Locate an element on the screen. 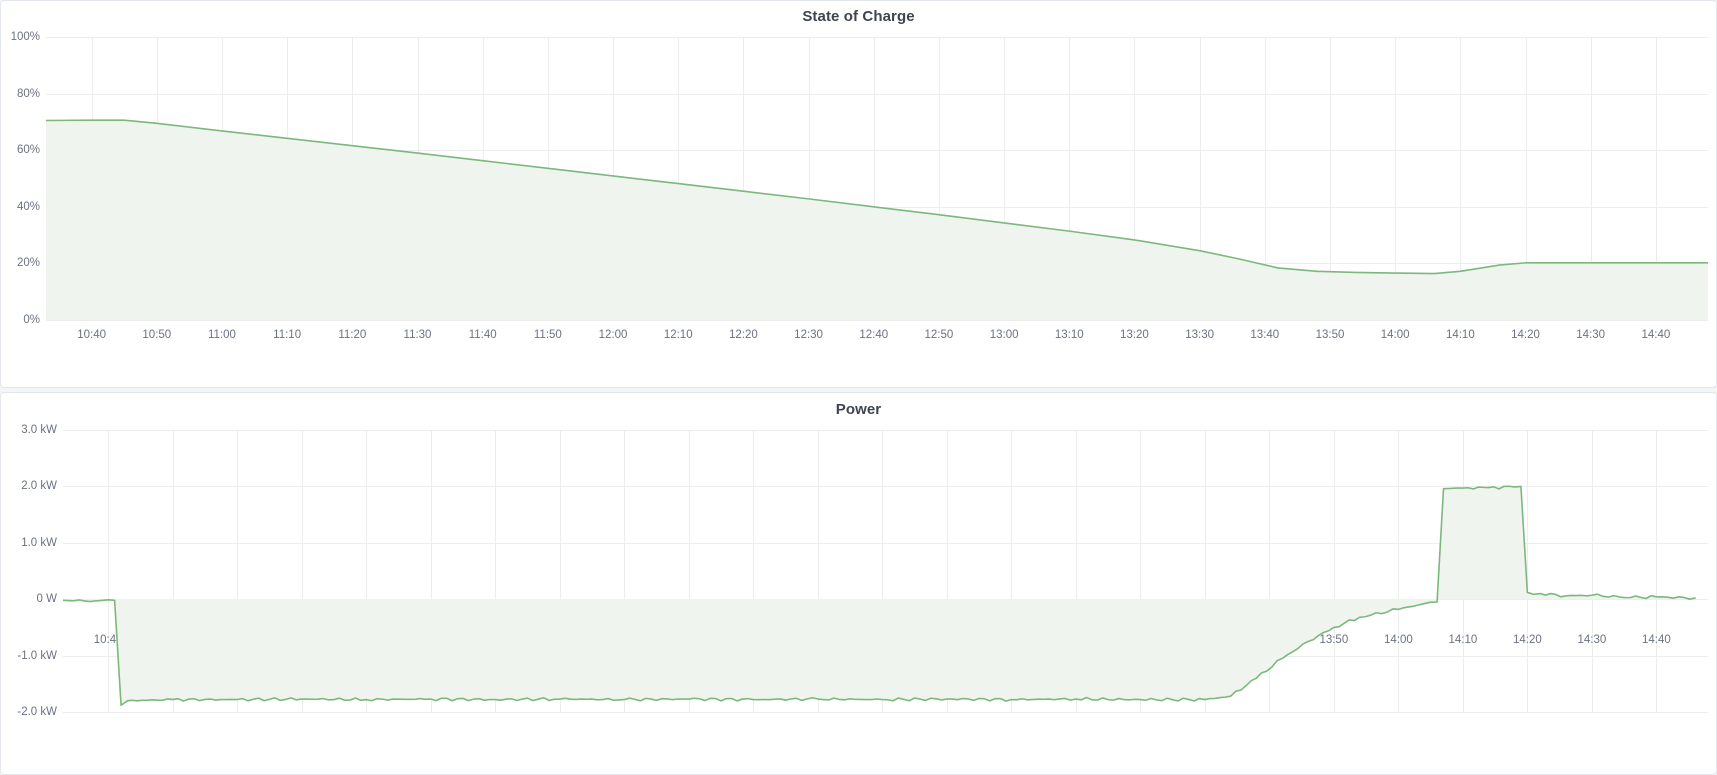  soc-x-tick-label: 13:00 is located at coordinates (1004, 335).